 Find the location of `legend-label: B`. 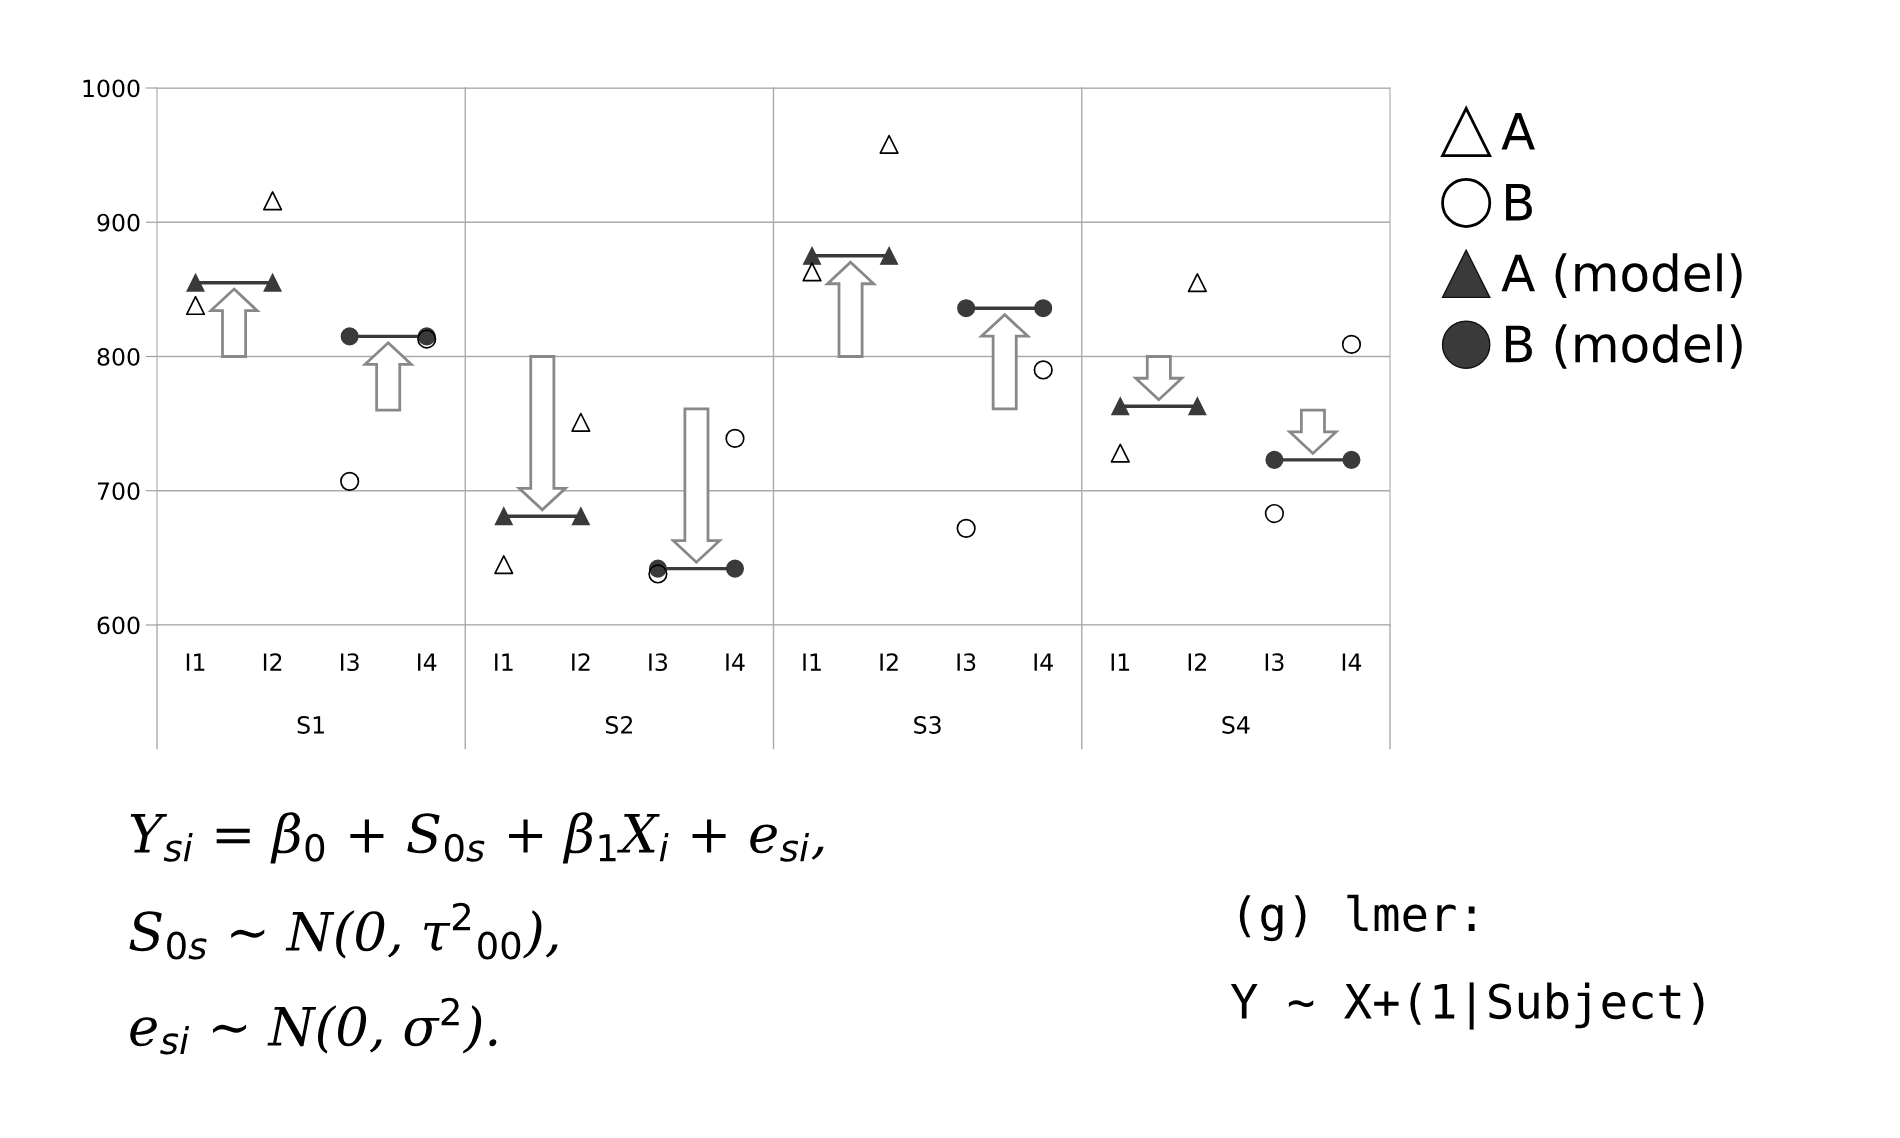

legend-label: B is located at coordinates (1519, 202).